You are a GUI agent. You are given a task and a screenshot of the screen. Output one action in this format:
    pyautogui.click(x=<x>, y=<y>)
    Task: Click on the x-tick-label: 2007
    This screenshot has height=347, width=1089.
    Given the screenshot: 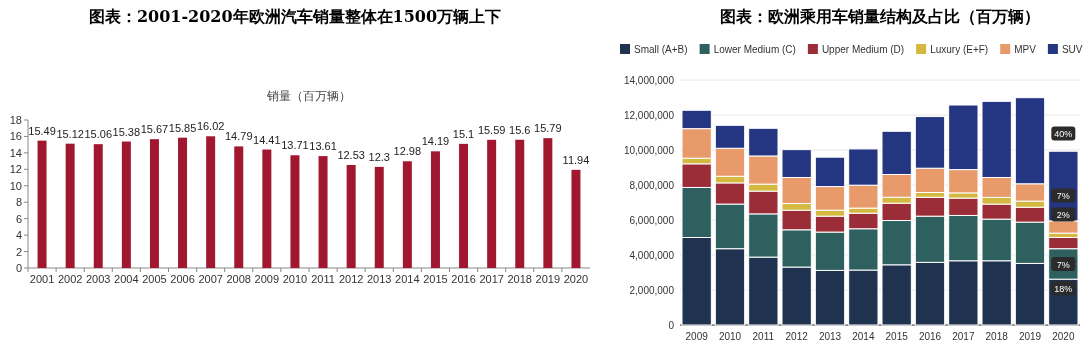 What is the action you would take?
    pyautogui.click(x=210, y=279)
    